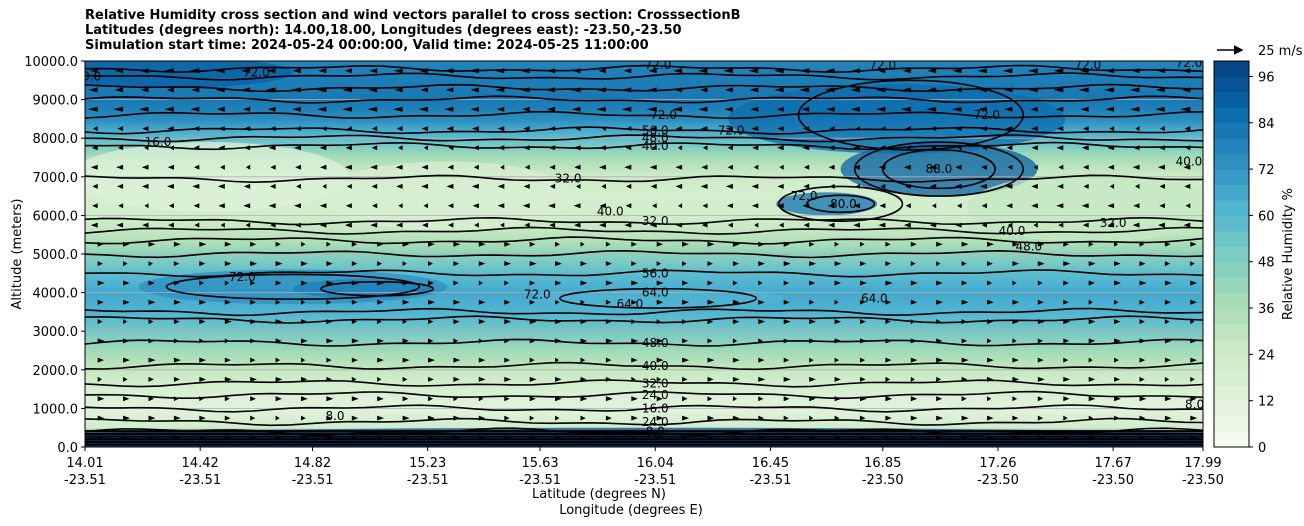 The height and width of the screenshot is (526, 1304). I want to click on contour-label-15: 32.0, so click(568, 179).